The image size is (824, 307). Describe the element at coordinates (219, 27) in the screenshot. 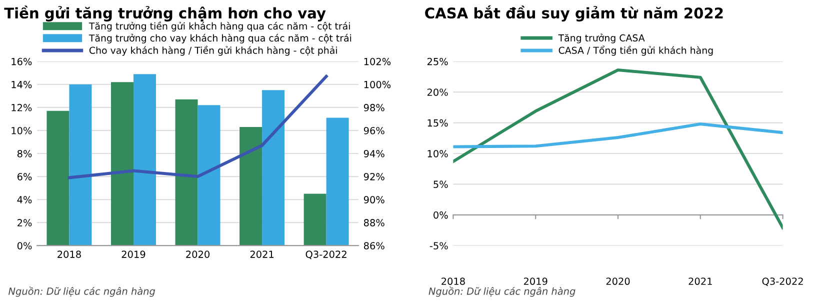

I see `legend-label: Tăng trưởng tiền gửi khách hàng qua các năm - cột trái` at that location.